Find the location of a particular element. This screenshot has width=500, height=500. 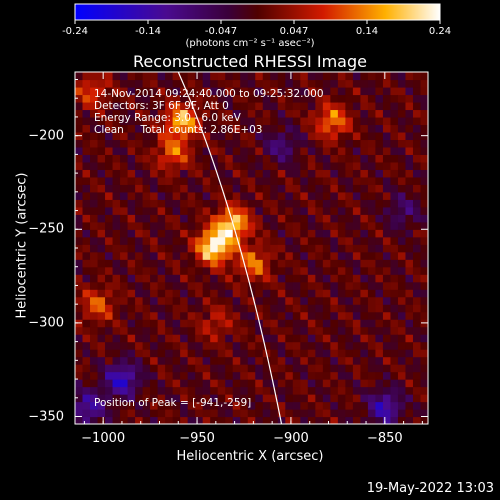

peak-position-label: Position of Peak = [-941,-259] is located at coordinates (173, 403).